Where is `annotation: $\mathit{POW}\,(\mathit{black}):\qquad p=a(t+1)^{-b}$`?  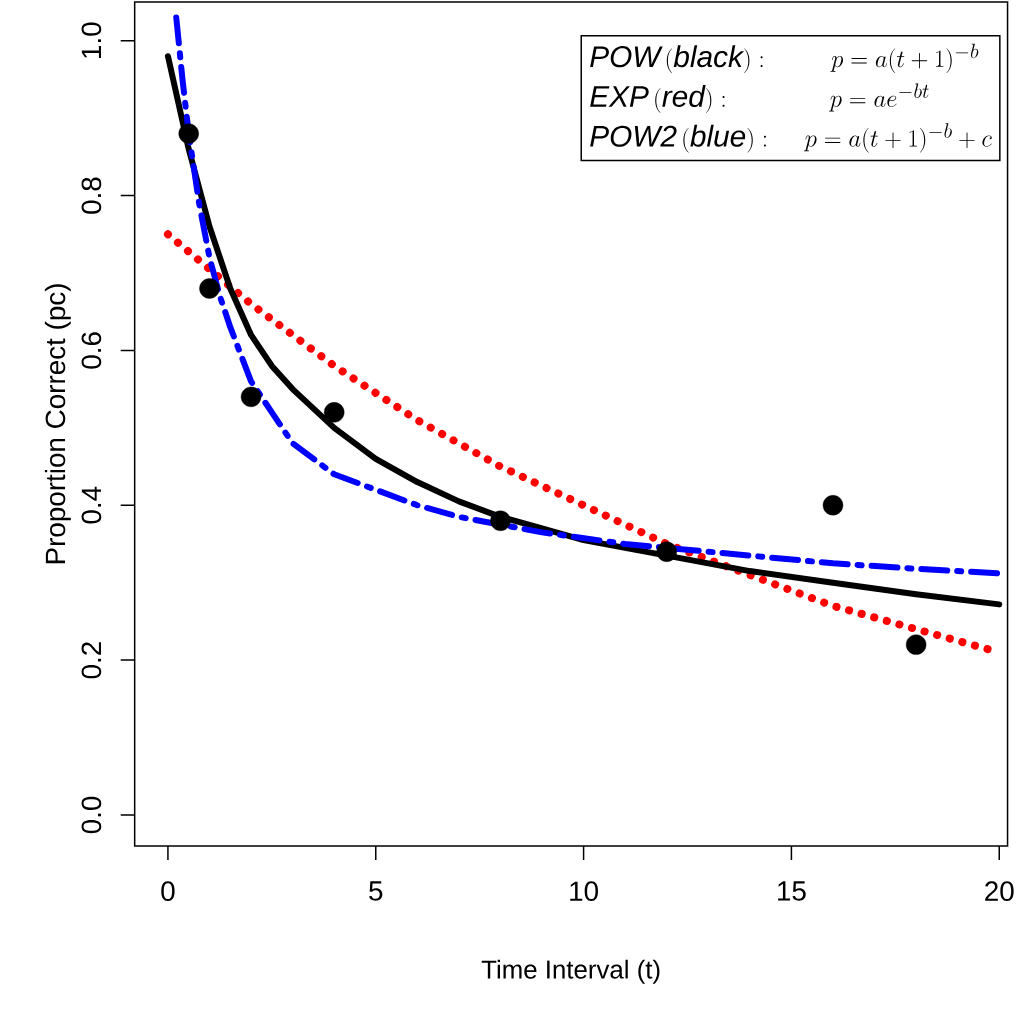 annotation: $\mathit{POW}\,(\mathit{black}):\qquad p=a(t+1)^{-b}$ is located at coordinates (784, 58).